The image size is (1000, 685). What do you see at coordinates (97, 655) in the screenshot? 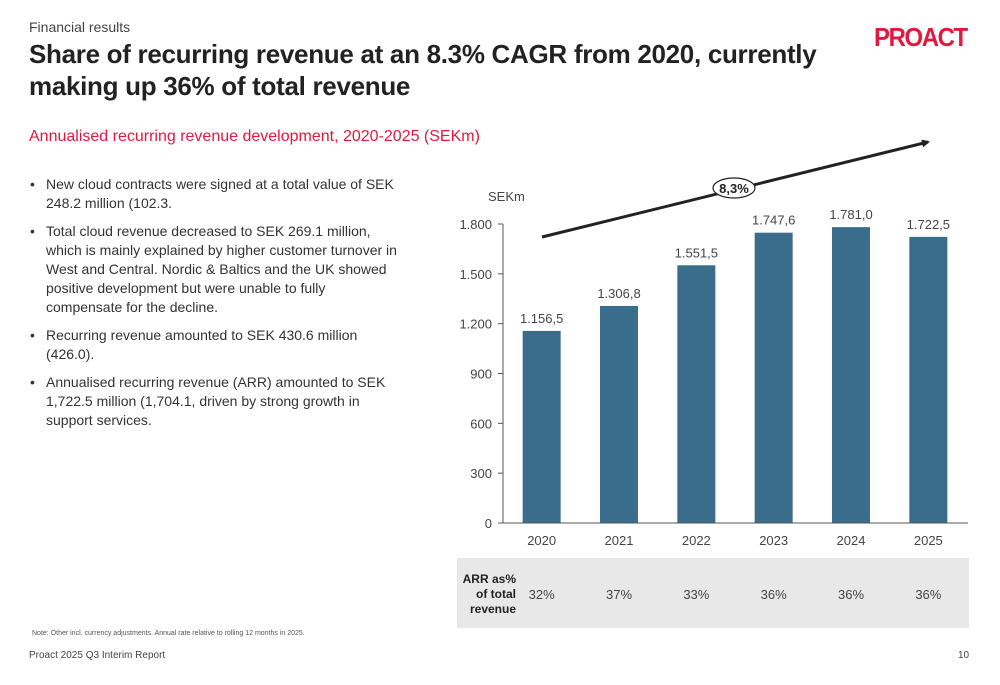
I see `report-name: Proact 2025 Q3 Interim Report` at bounding box center [97, 655].